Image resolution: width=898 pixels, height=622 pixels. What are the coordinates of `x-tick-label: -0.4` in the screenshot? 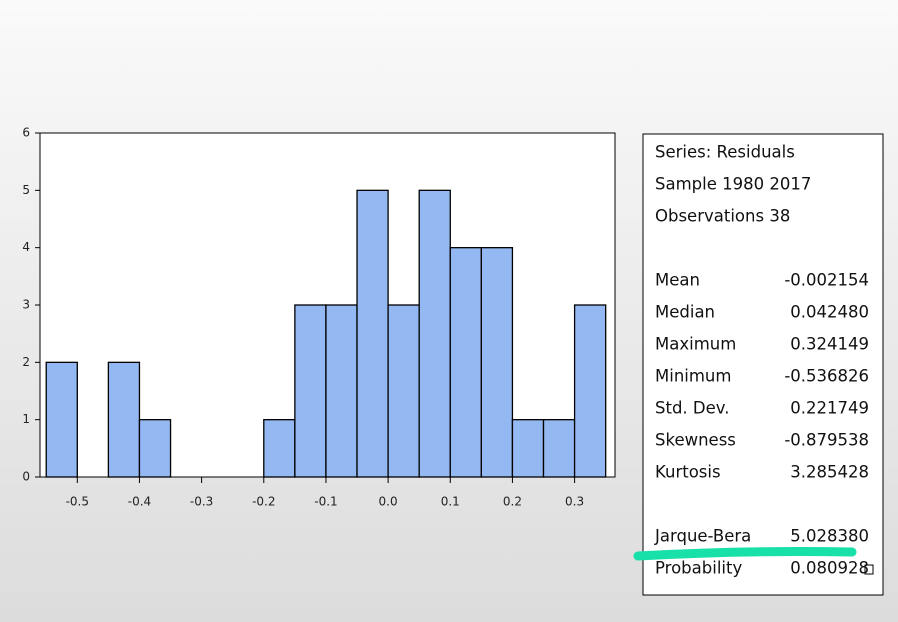 It's located at (139, 502).